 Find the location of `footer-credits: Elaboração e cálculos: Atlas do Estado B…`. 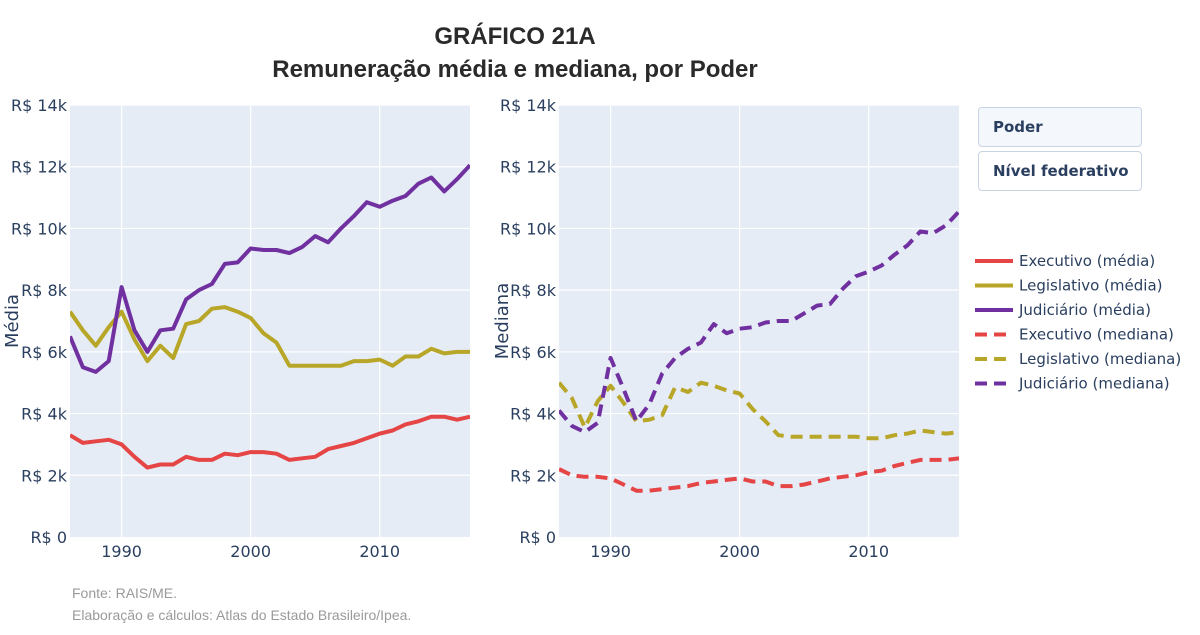

footer-credits: Elaboração e cálculos: Atlas do Estado B… is located at coordinates (242, 615).